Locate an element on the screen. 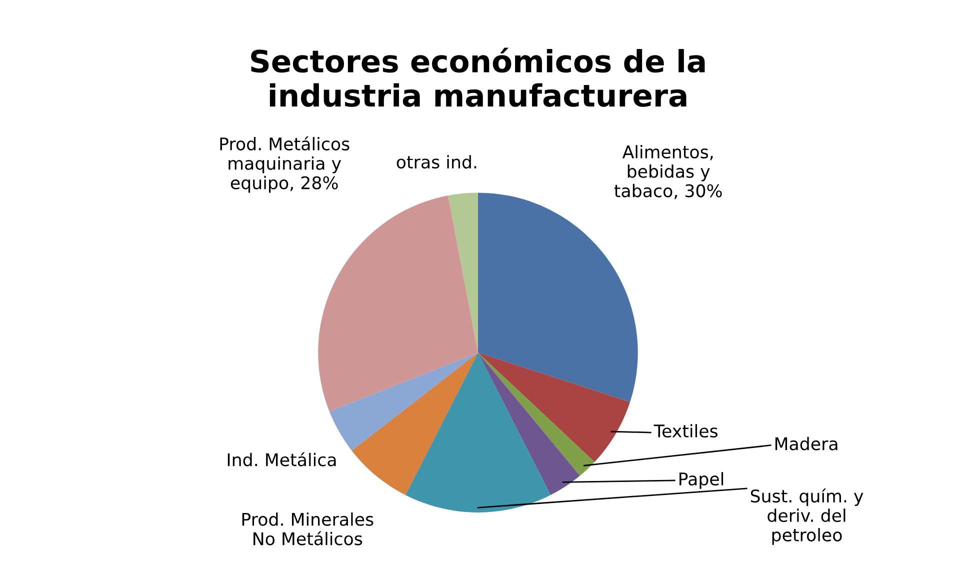 The height and width of the screenshot is (578, 956). slice-label: Sust. quím. y deriv. del petroleo is located at coordinates (807, 516).